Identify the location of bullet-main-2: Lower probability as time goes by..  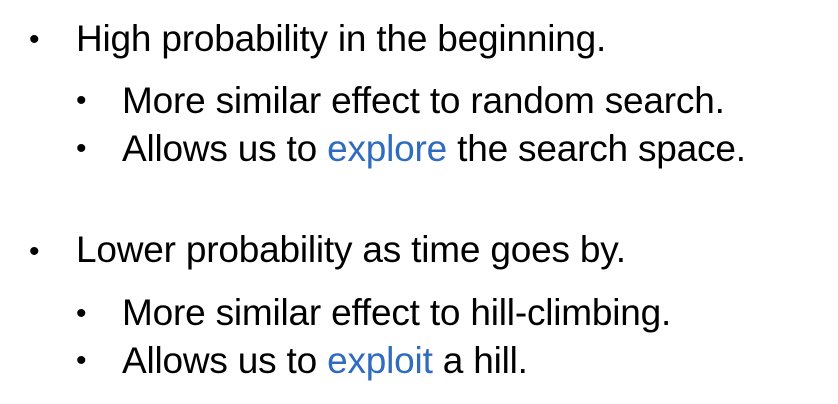
(351, 249).